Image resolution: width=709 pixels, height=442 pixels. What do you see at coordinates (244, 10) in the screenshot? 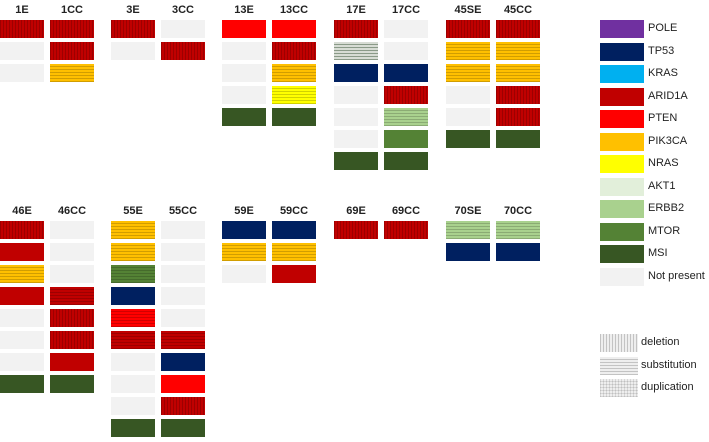
I see `sample-label: 13E` at bounding box center [244, 10].